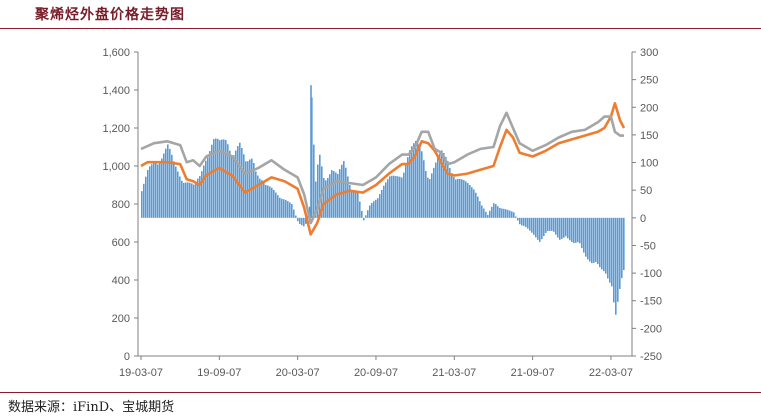  I want to click on right-tick-label: 100, so click(649, 164).